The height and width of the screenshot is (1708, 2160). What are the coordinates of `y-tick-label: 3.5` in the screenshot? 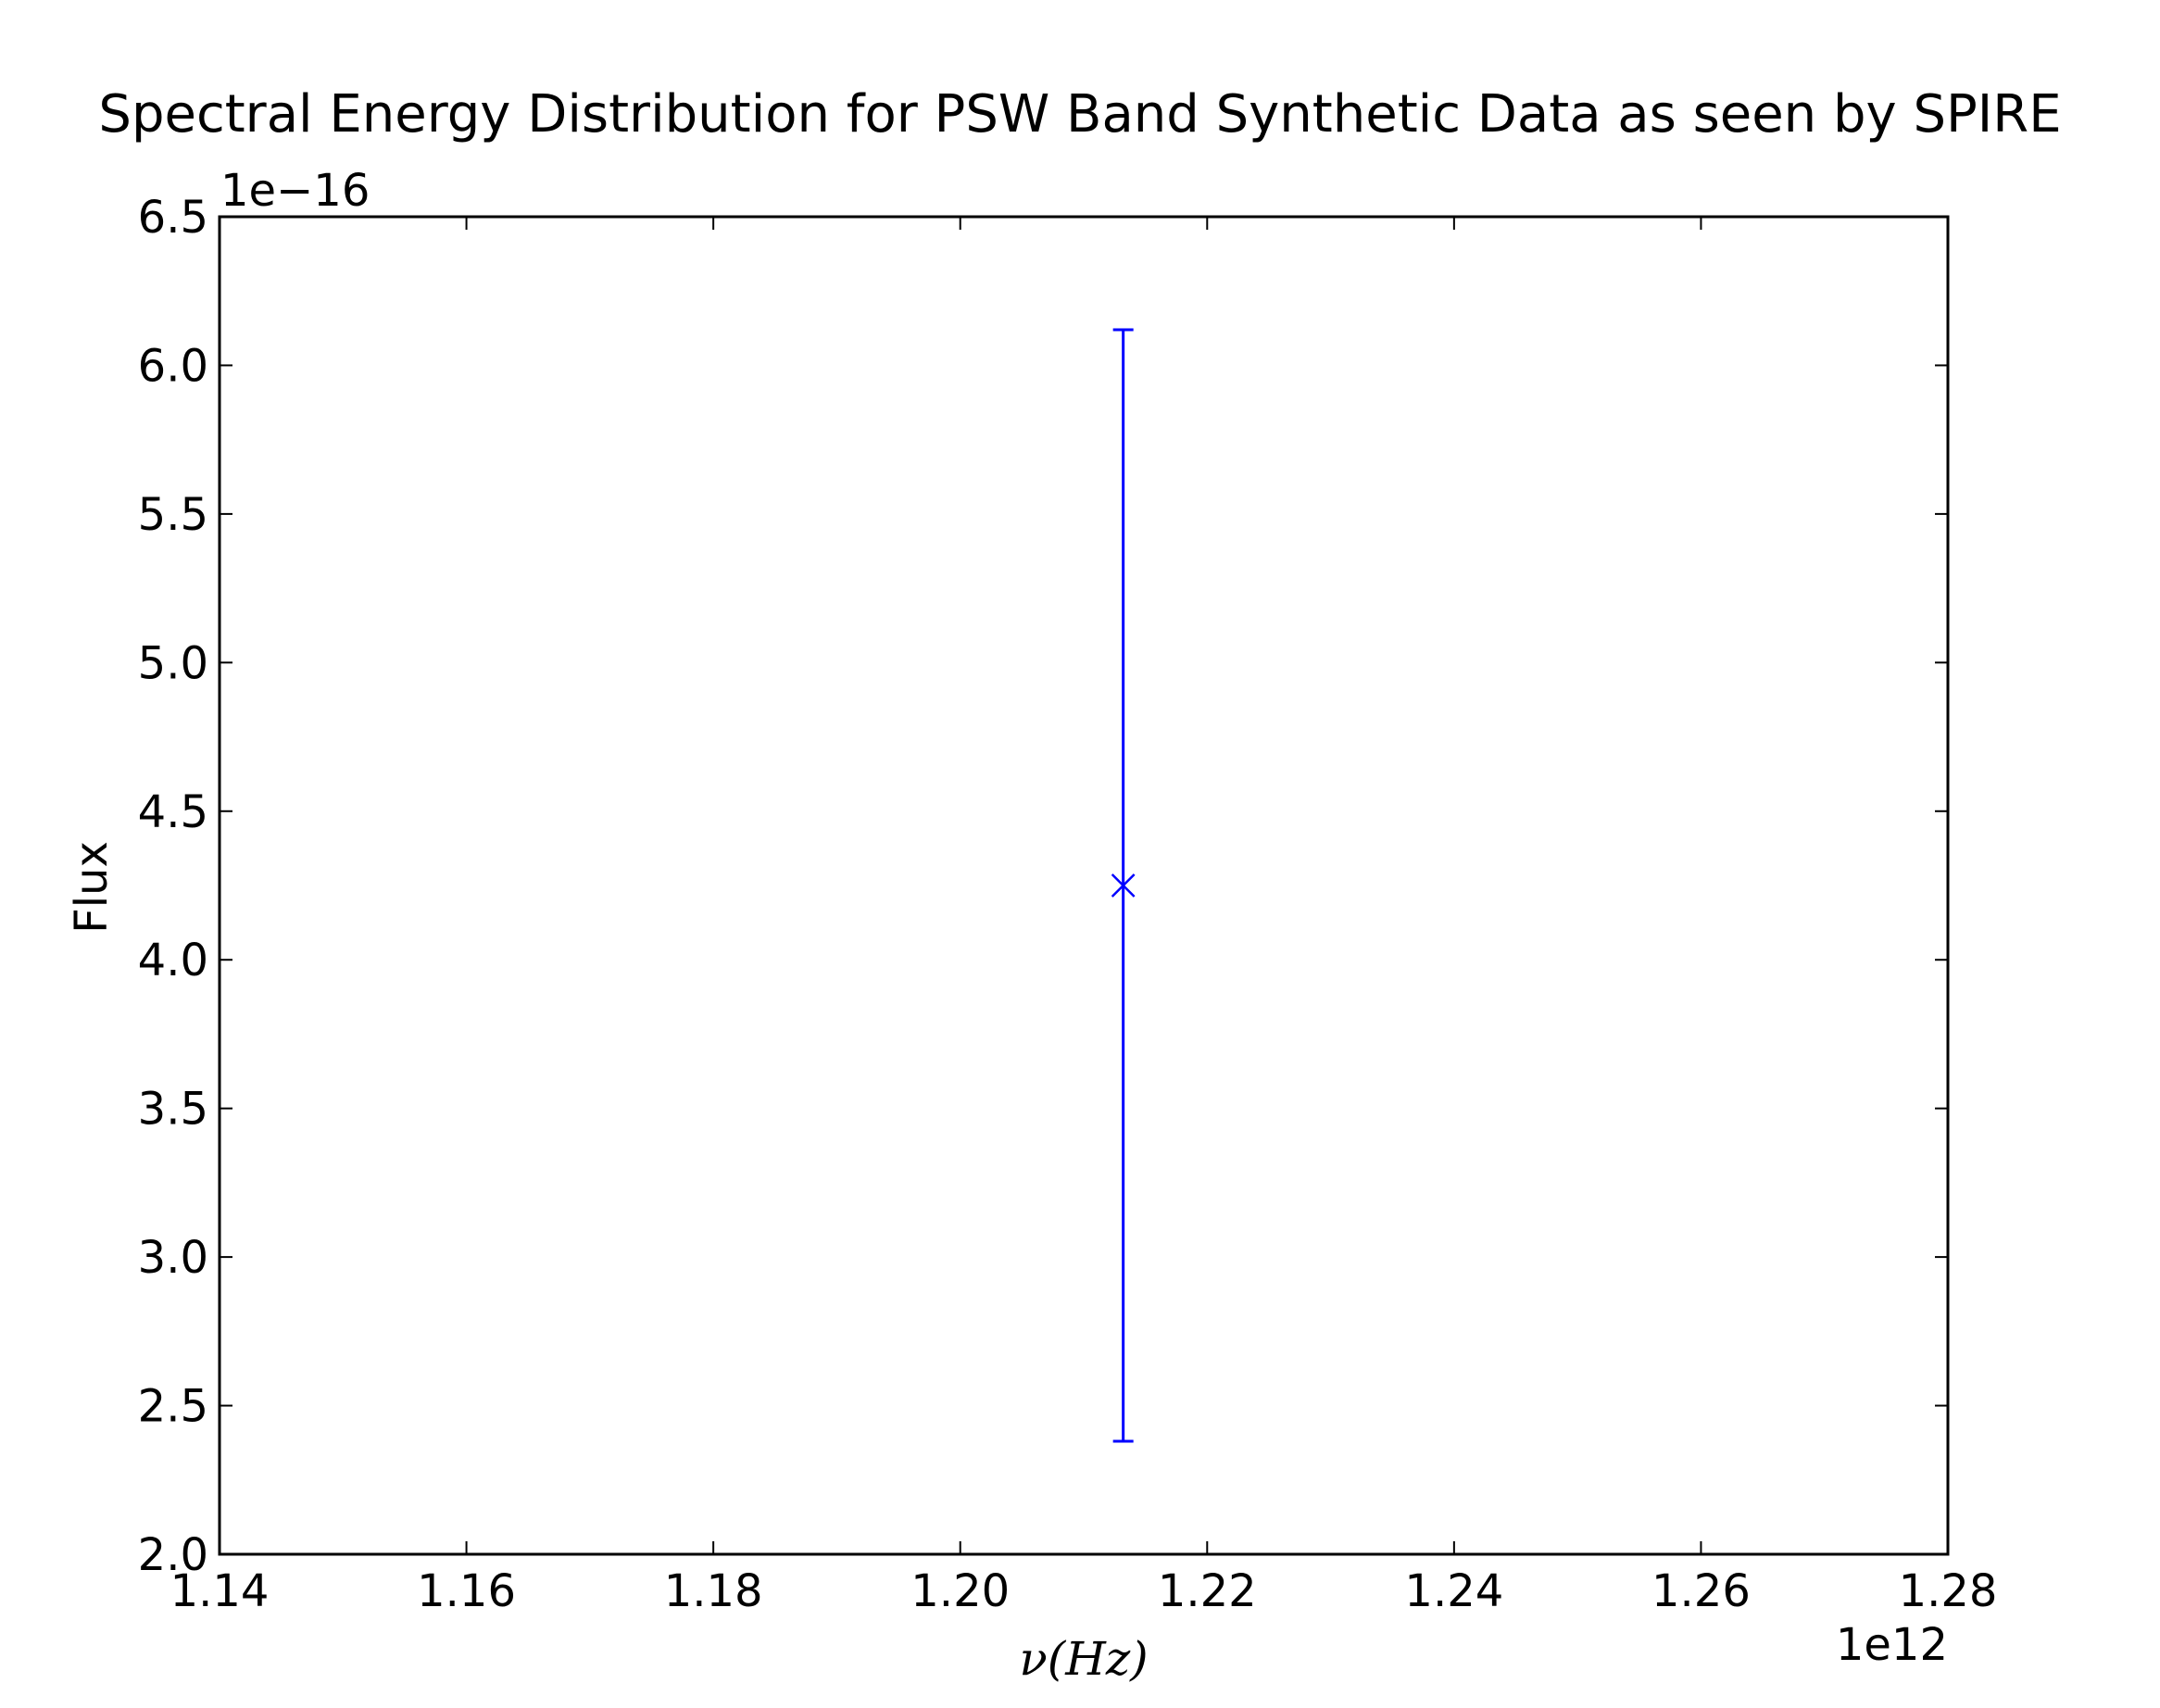 It's located at (173, 1110).